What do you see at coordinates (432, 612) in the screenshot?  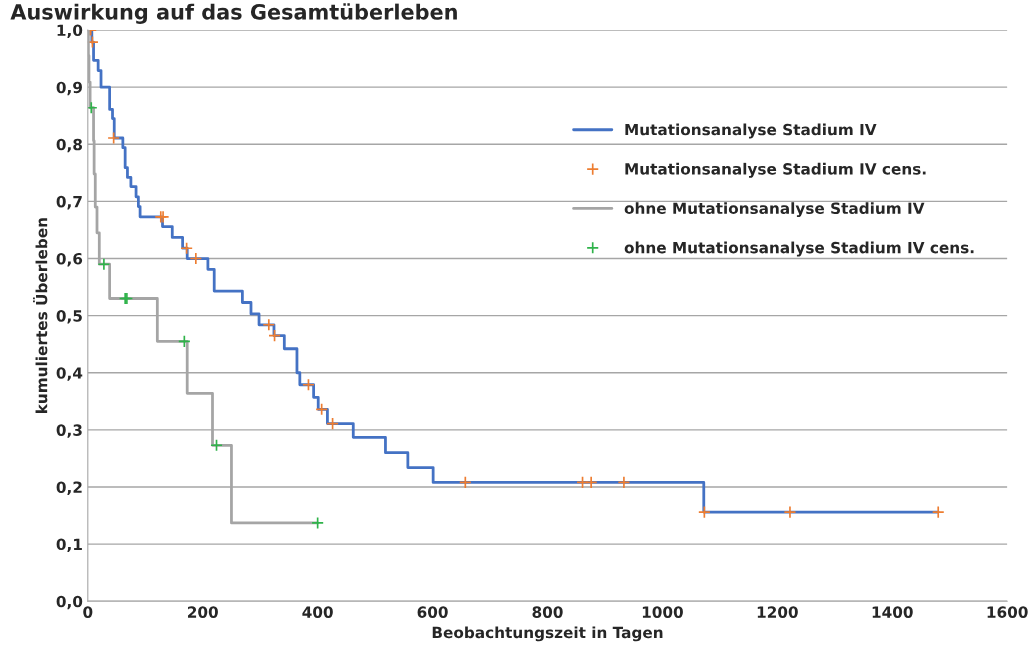 I see `x-tick-label: 600` at bounding box center [432, 612].